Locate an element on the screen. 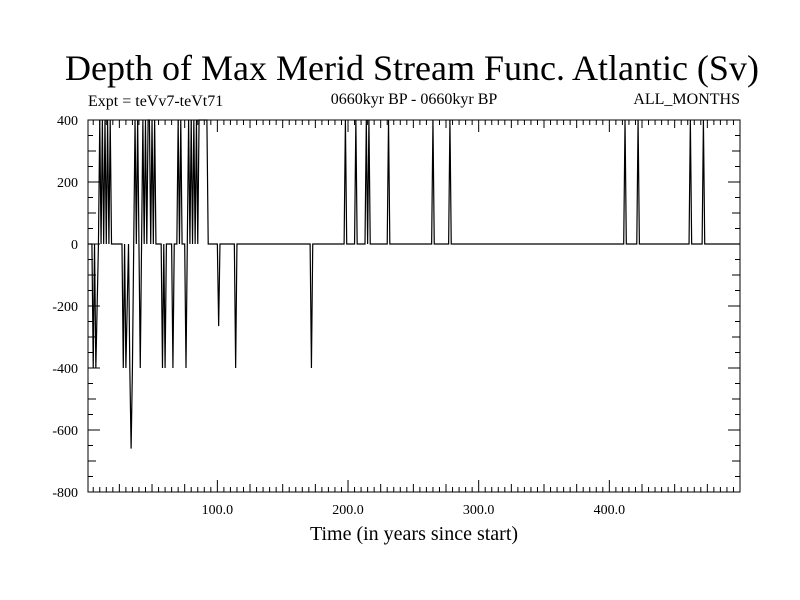 The width and height of the screenshot is (800, 600). months-label: ALL_MONTHS is located at coordinates (686, 99).